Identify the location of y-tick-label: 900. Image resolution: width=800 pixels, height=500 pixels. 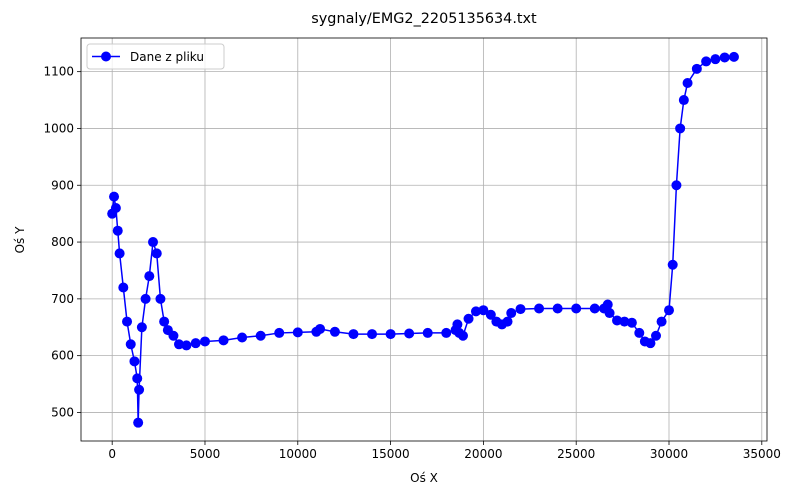
(62, 185).